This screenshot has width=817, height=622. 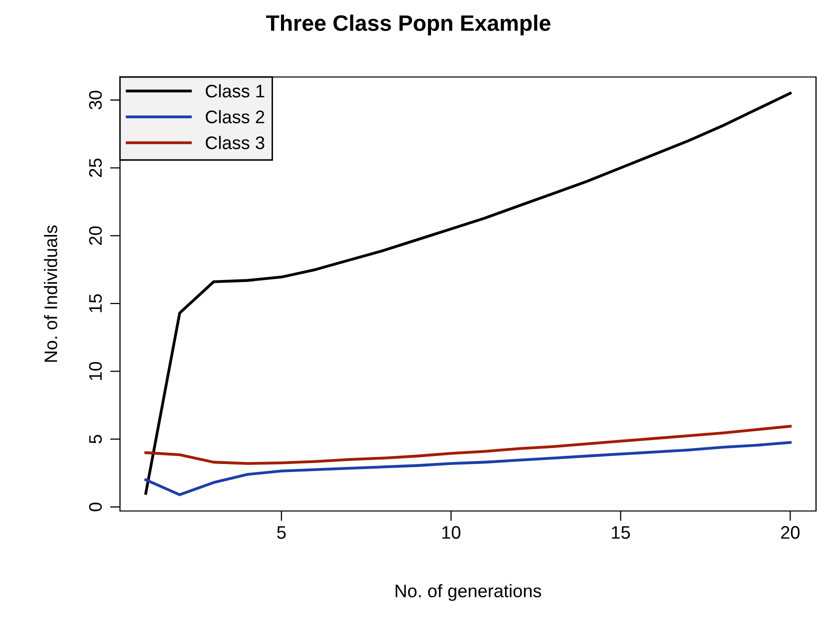 I want to click on y-axis-title: No. of Individuals, so click(x=51, y=293).